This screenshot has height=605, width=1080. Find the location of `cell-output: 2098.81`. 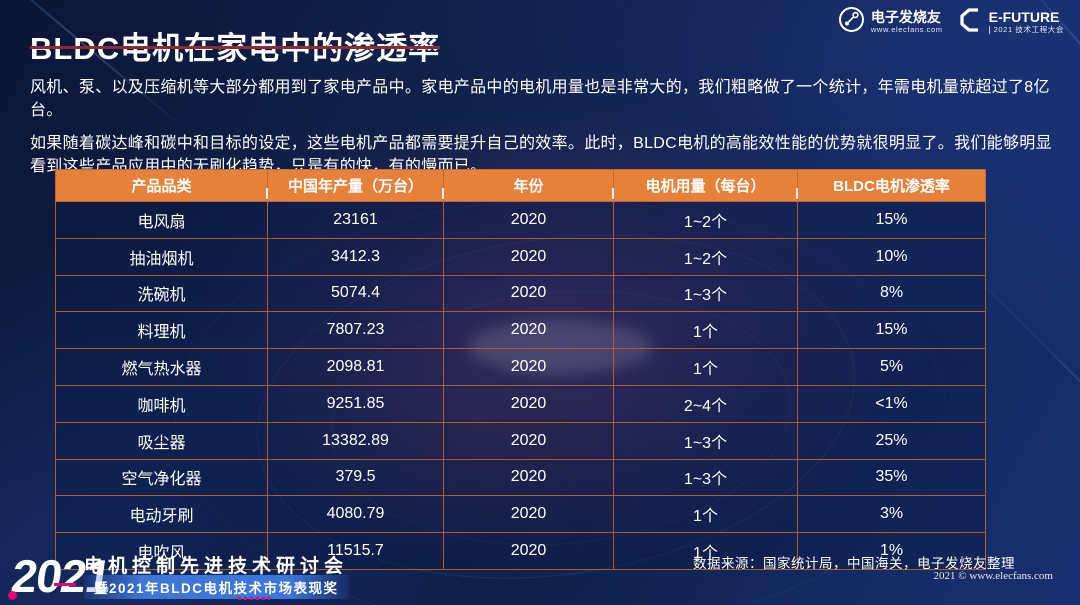

cell-output: 2098.81 is located at coordinates (355, 367).